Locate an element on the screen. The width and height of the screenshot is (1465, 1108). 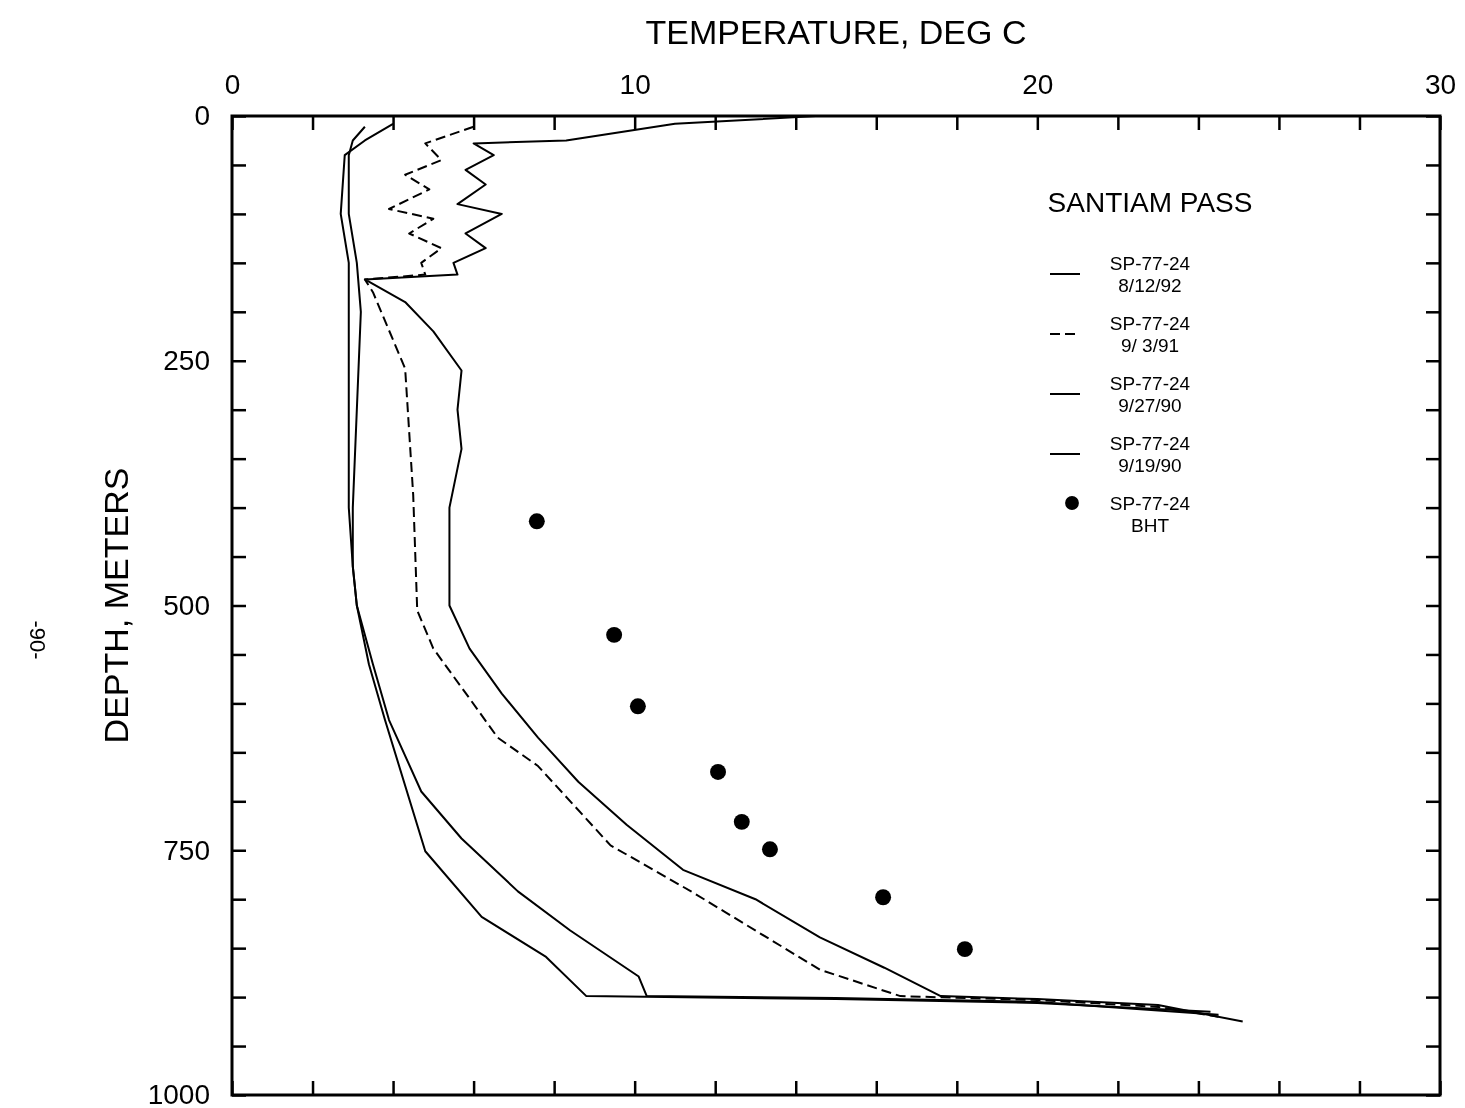
text: -90- is located at coordinates (37, 640).